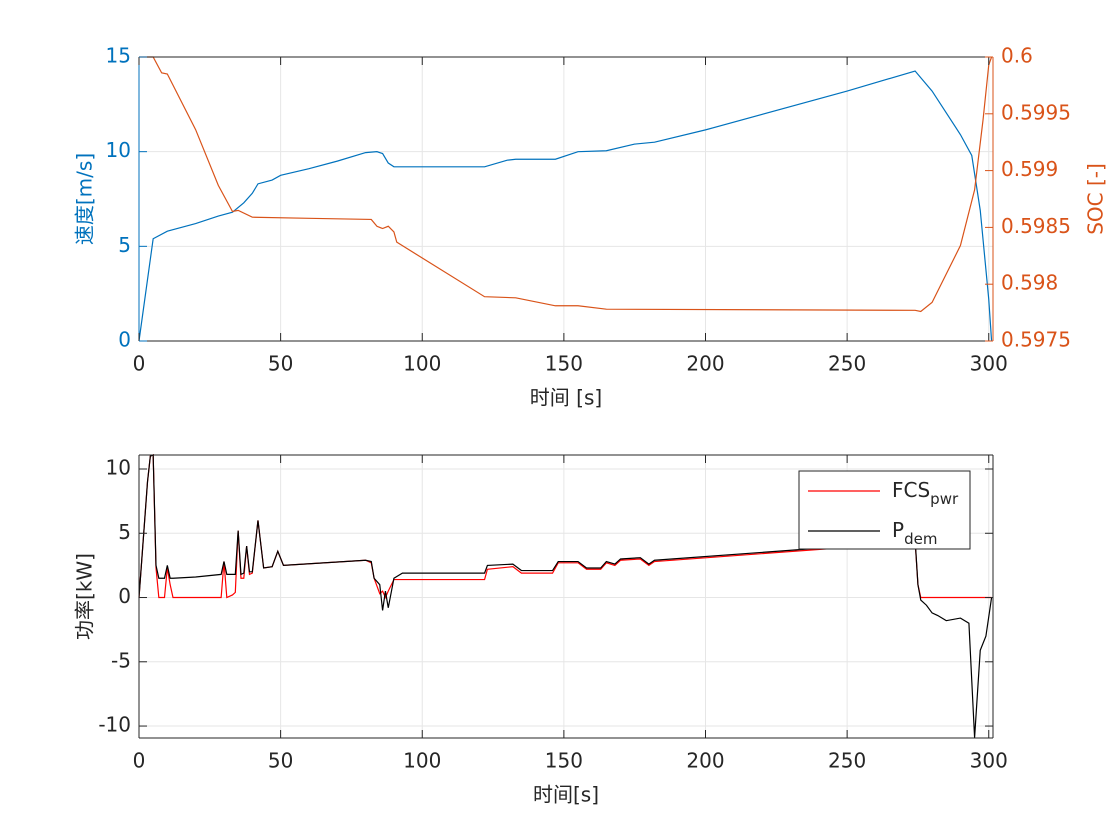  What do you see at coordinates (884, 510) in the screenshot?
I see `legend-box` at bounding box center [884, 510].